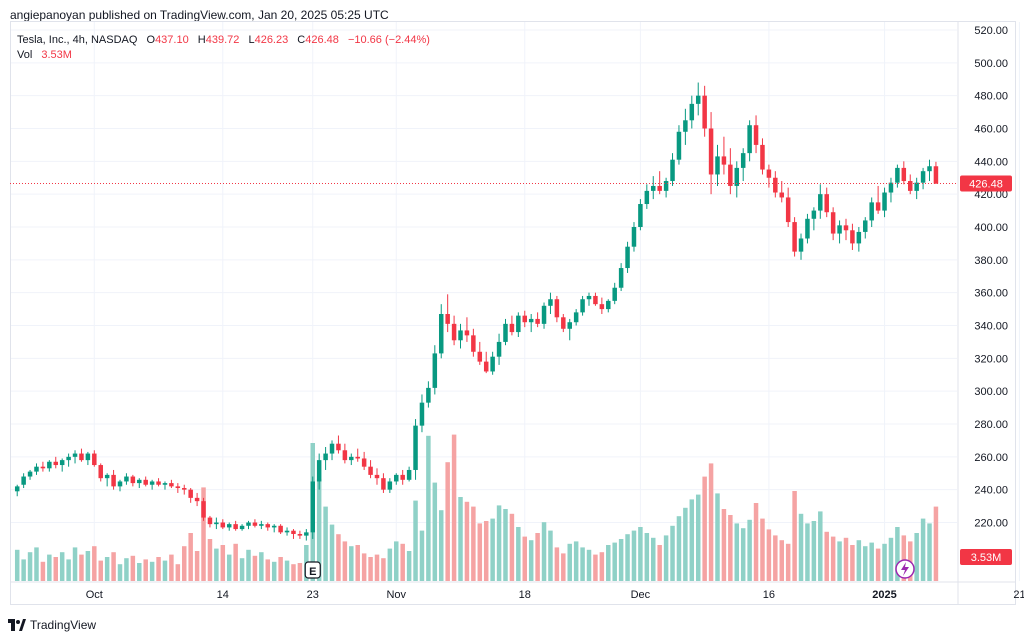 The height and width of the screenshot is (641, 1024). What do you see at coordinates (555, 595) in the screenshot?
I see `time-axis: Oct 14 23 Nov 18 Dec 16 2025 21` at bounding box center [555, 595].